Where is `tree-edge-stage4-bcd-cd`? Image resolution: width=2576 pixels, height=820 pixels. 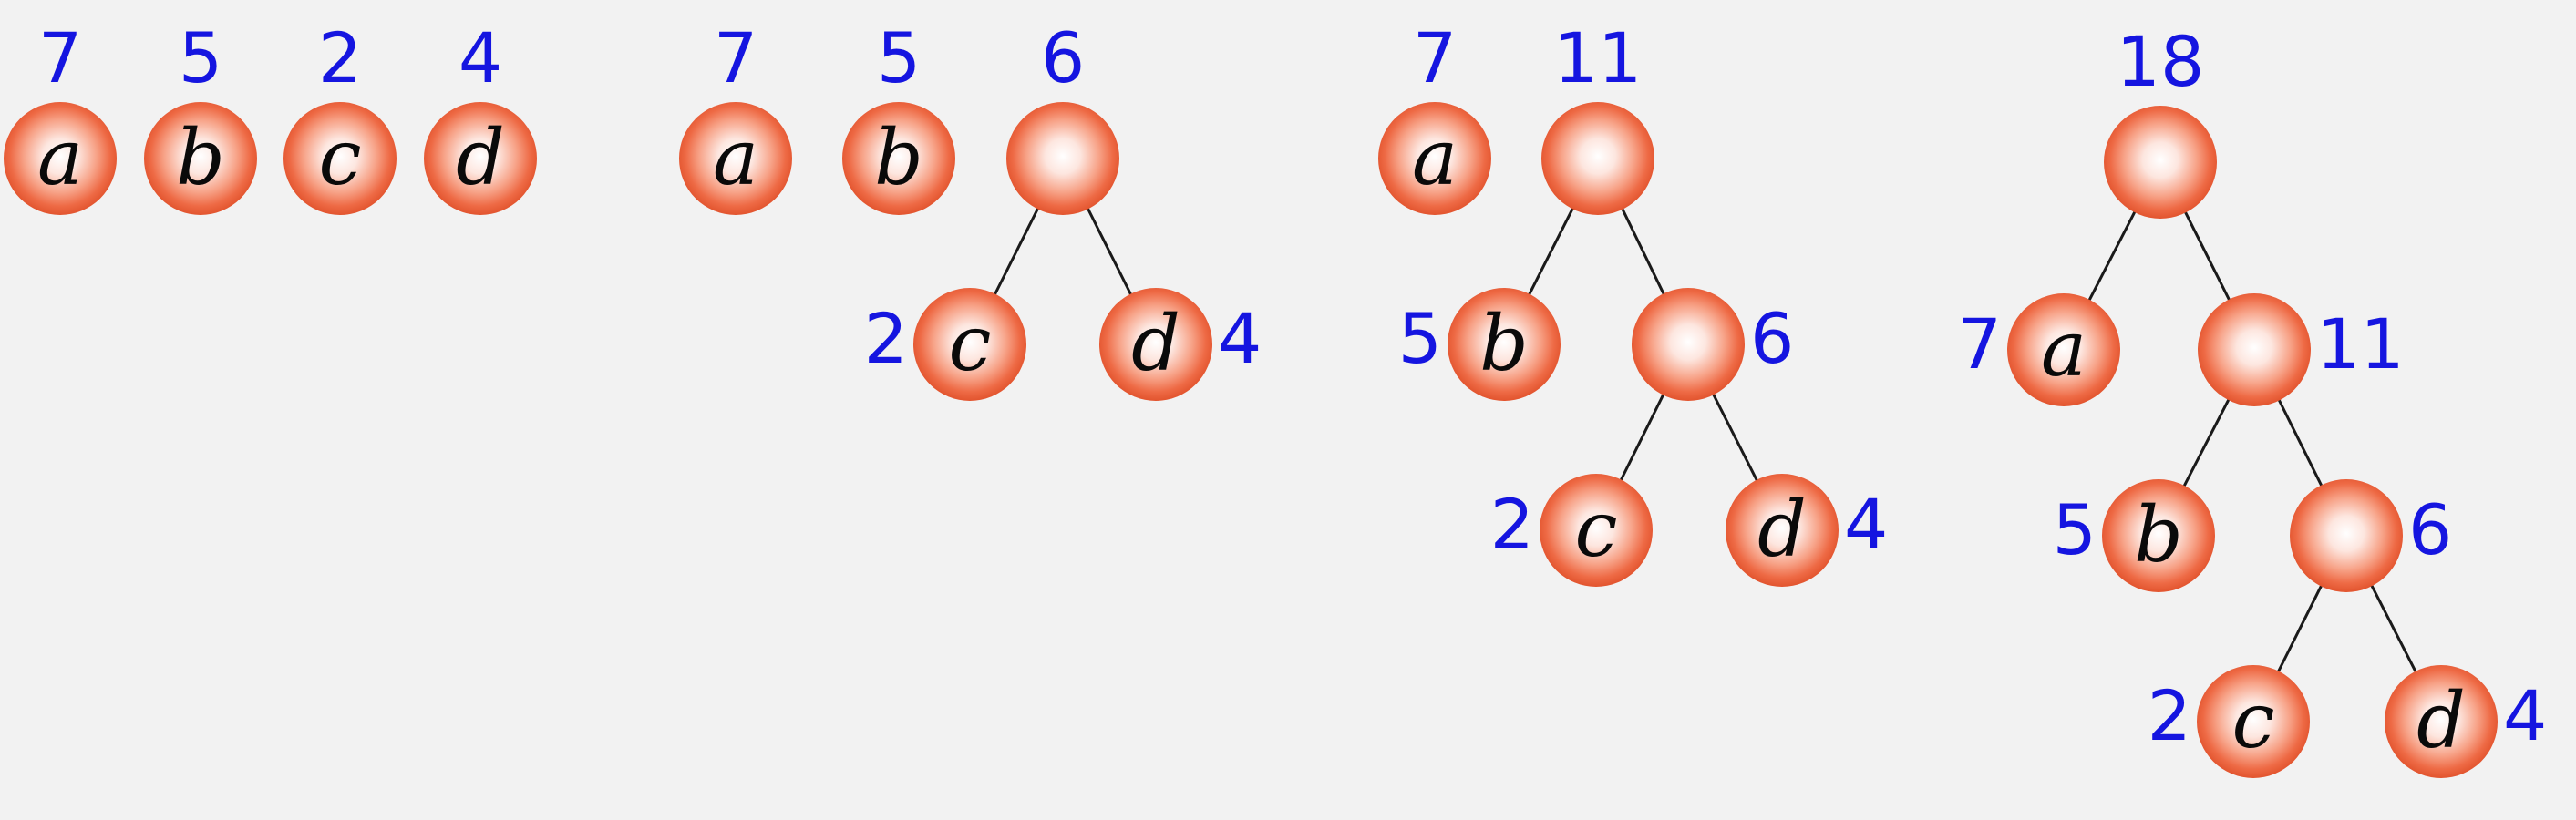 tree-edge-stage4-bcd-cd is located at coordinates (2300, 442).